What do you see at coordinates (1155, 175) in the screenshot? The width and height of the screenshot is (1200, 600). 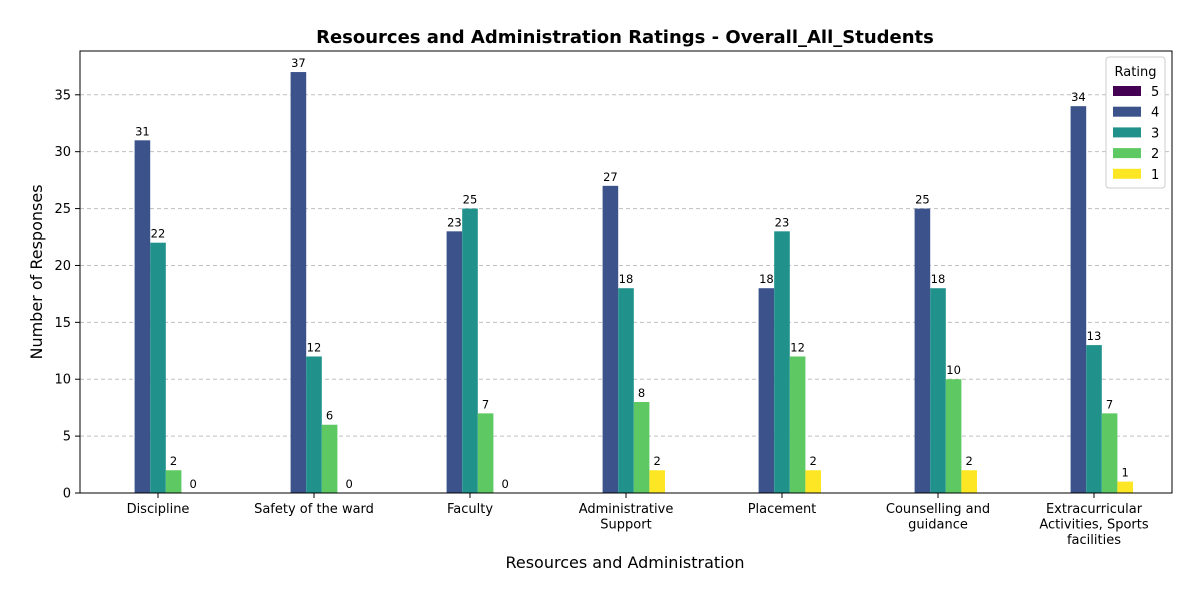 I see `legend-entry: 1` at bounding box center [1155, 175].